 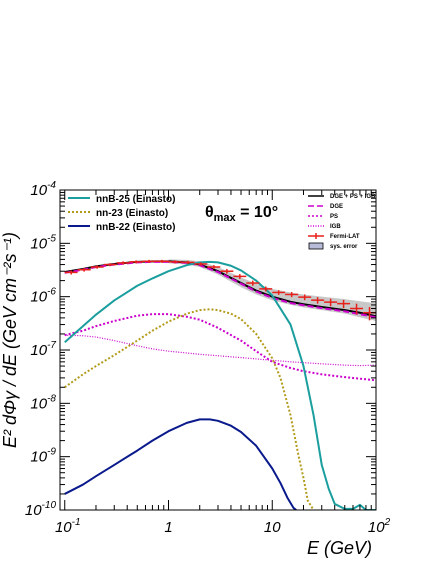 What do you see at coordinates (272, 527) in the screenshot?
I see `x-tick-label: 10` at bounding box center [272, 527].